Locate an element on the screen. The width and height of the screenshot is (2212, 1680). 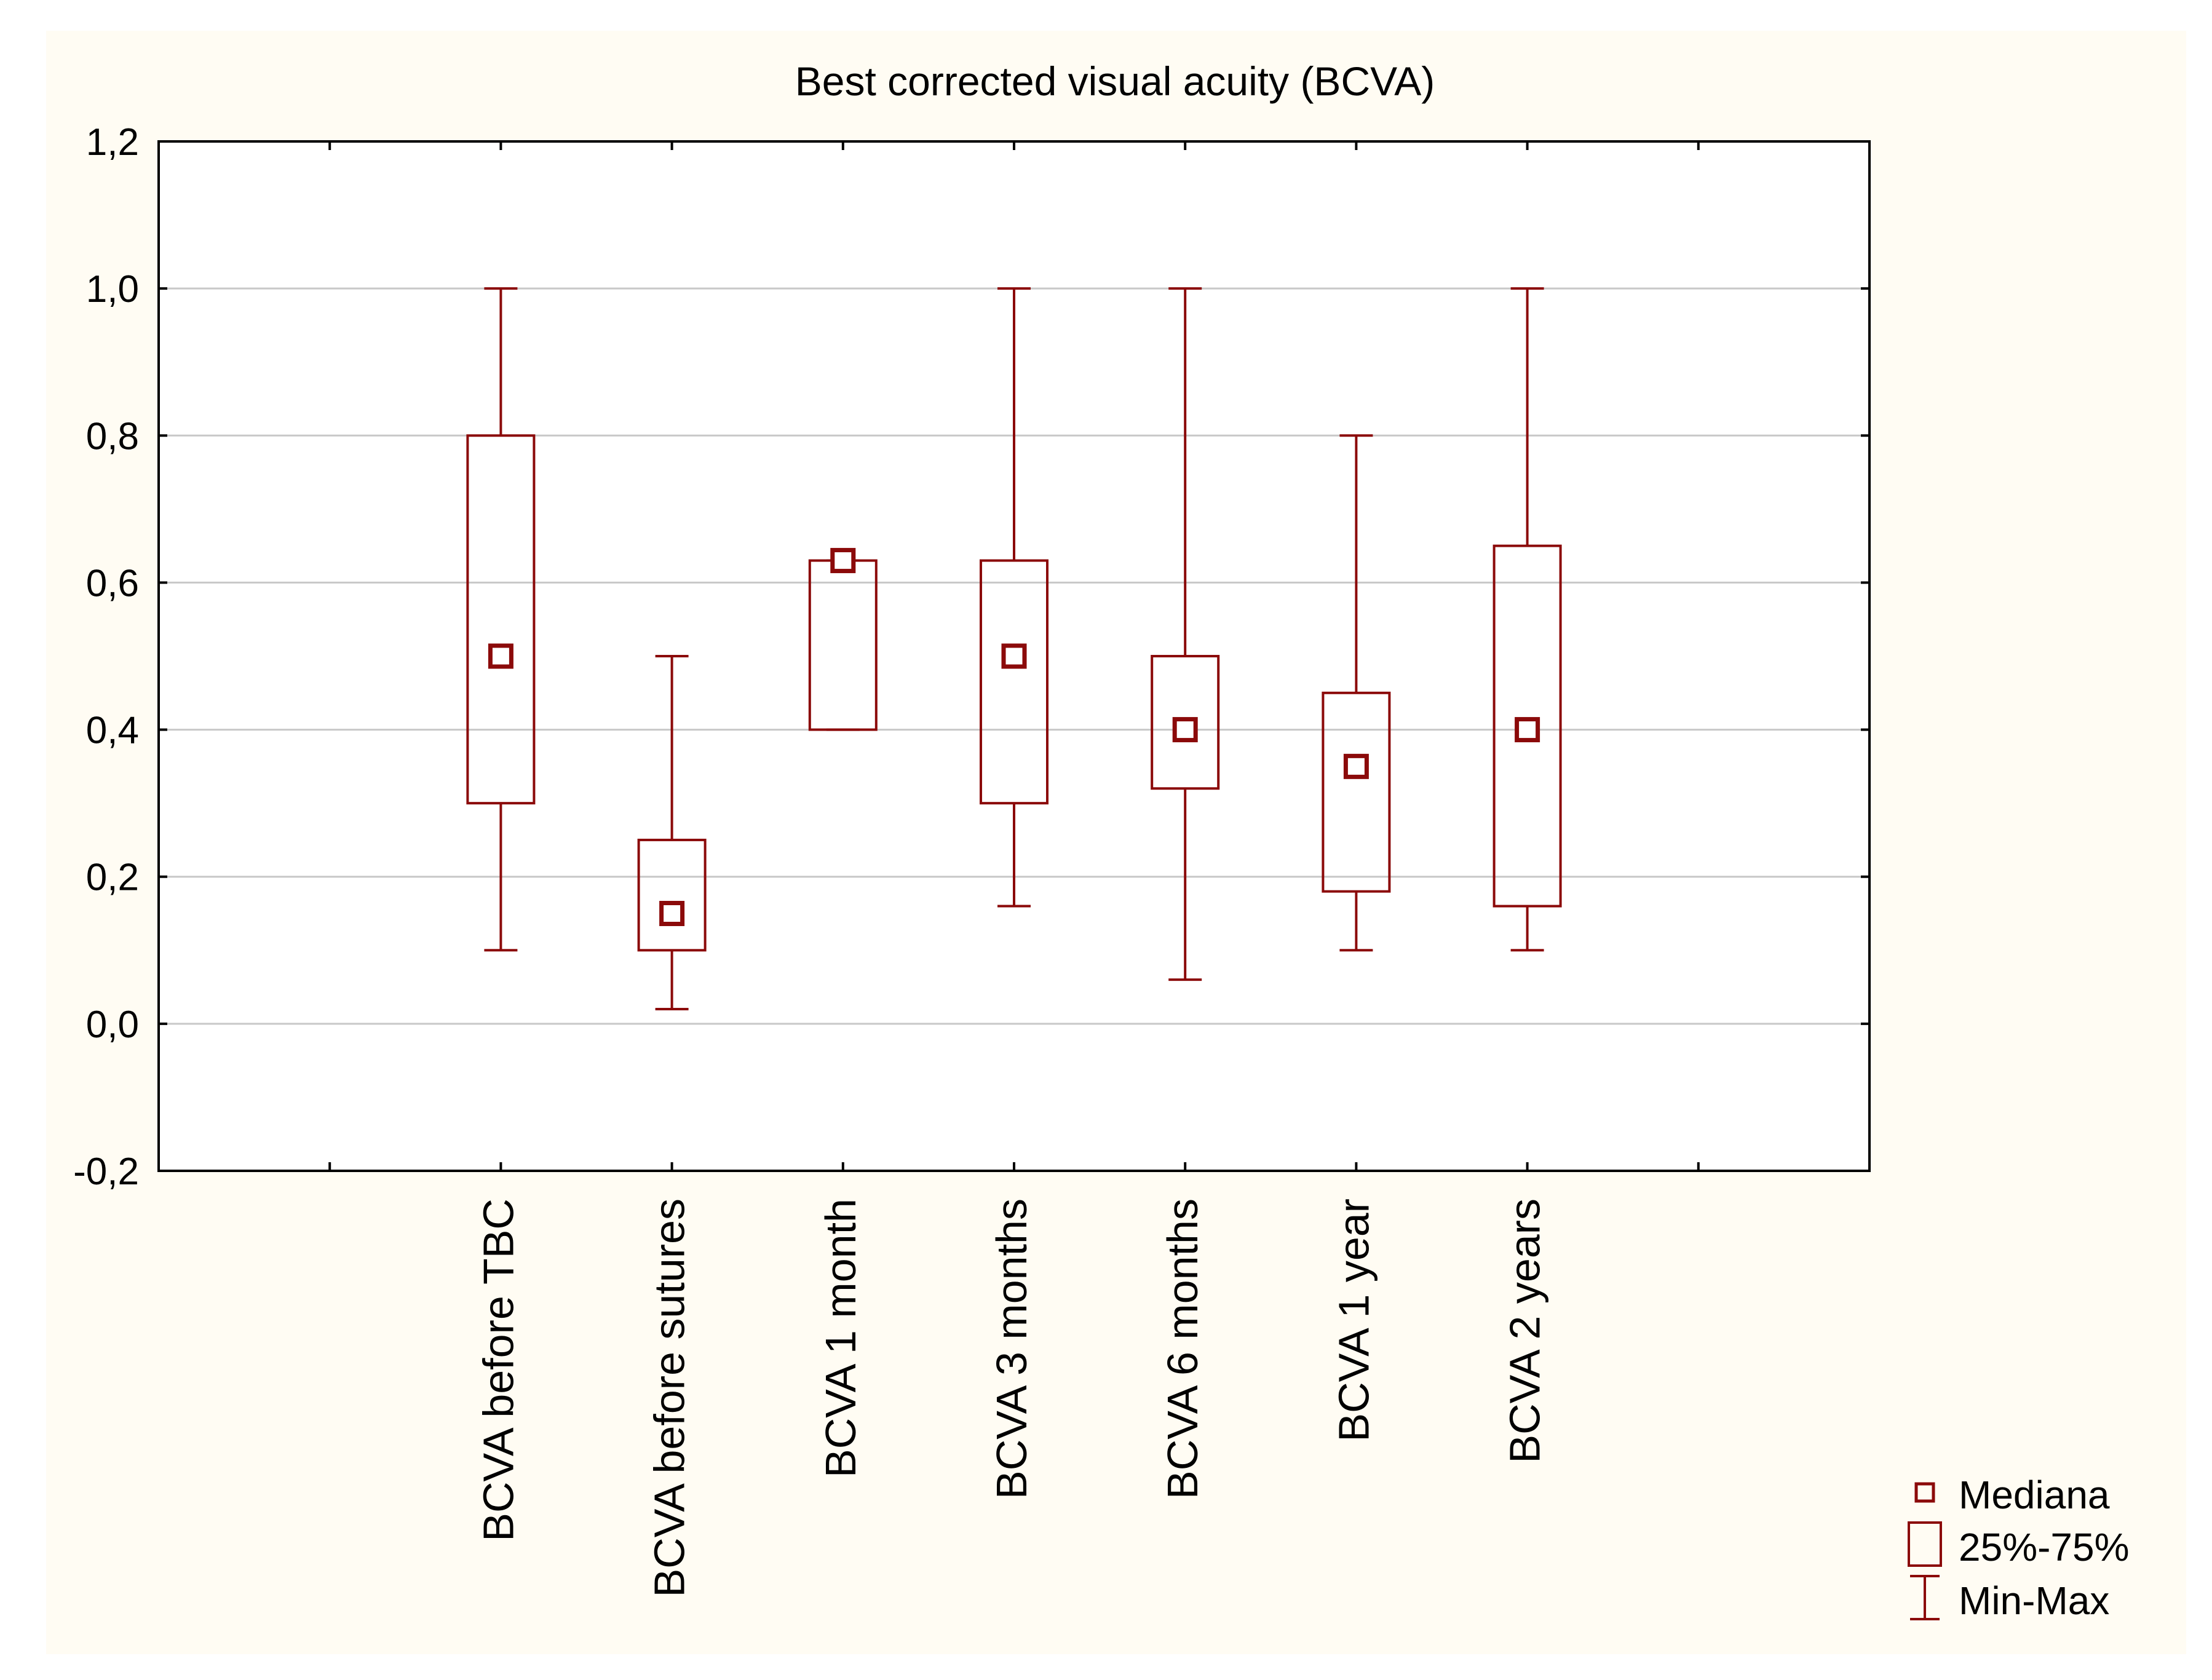
legend-label: Mediana is located at coordinates (2034, 1495).